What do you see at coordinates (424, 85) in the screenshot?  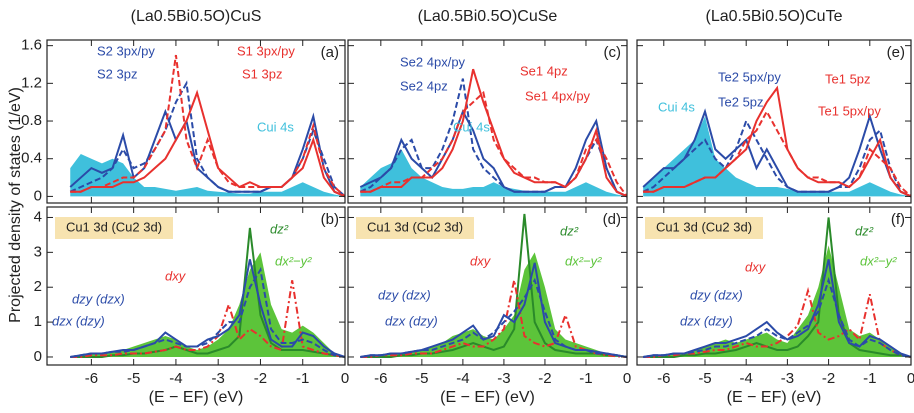 I see `series-label: Se2 4pz` at bounding box center [424, 85].